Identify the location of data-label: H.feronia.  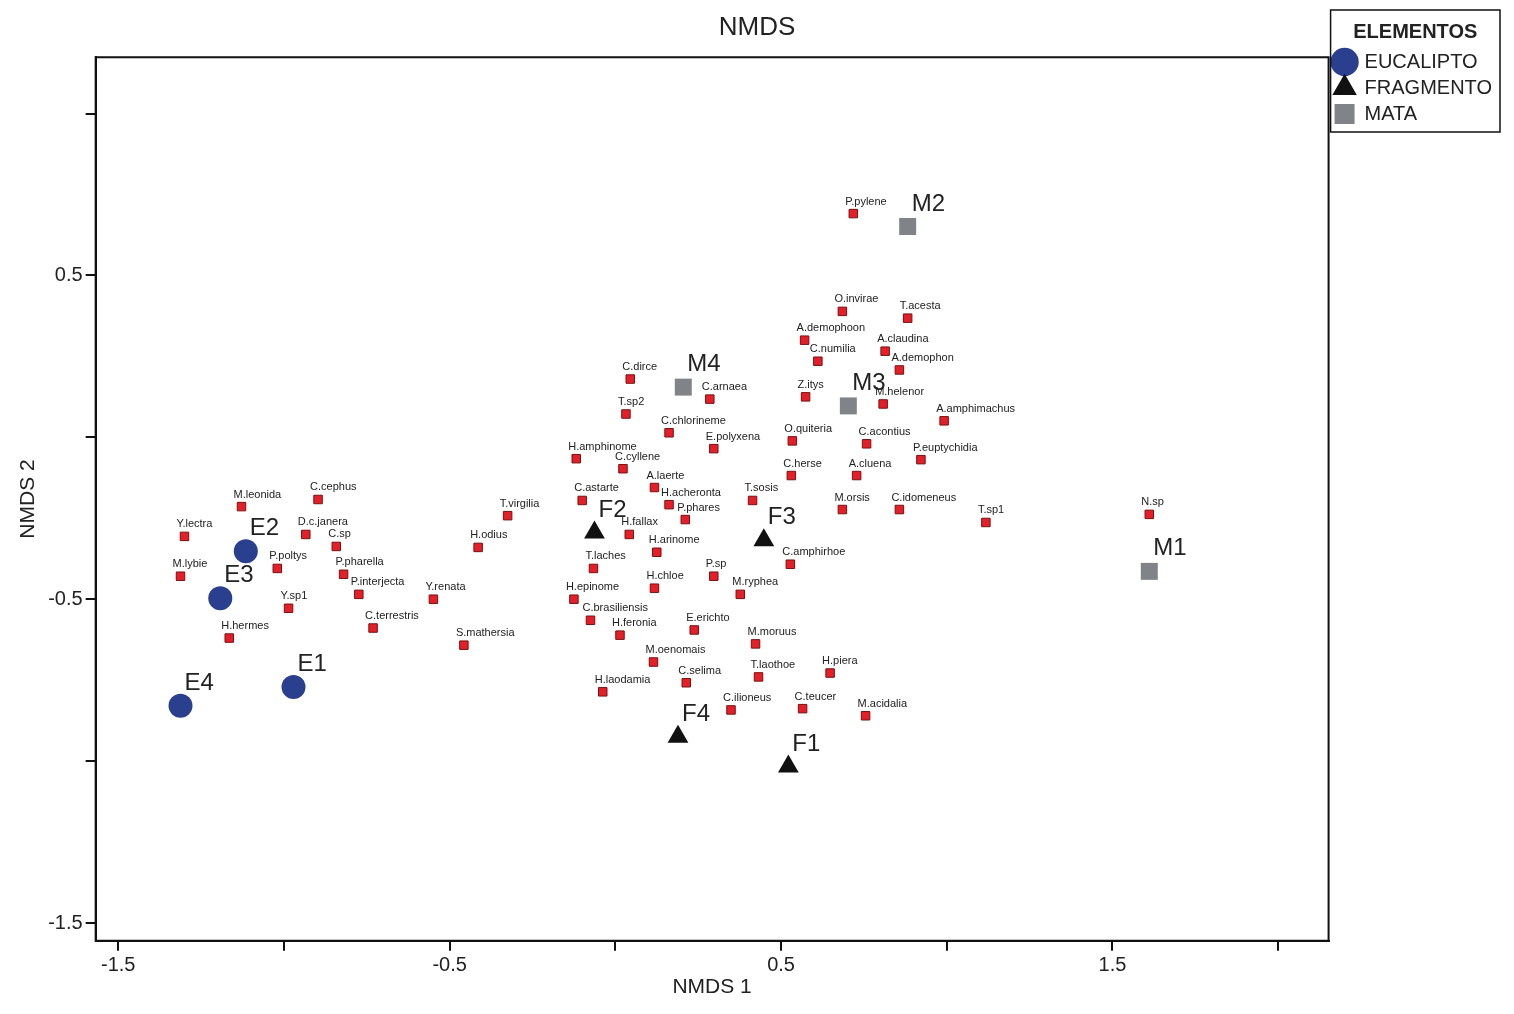
(634, 622).